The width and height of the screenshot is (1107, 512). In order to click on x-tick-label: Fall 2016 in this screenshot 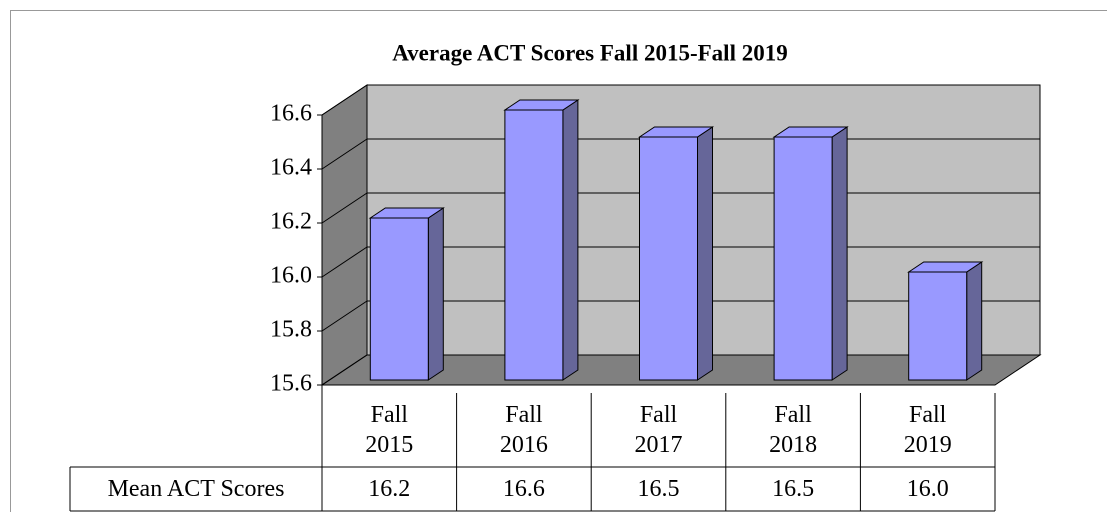, I will do `click(523, 430)`.